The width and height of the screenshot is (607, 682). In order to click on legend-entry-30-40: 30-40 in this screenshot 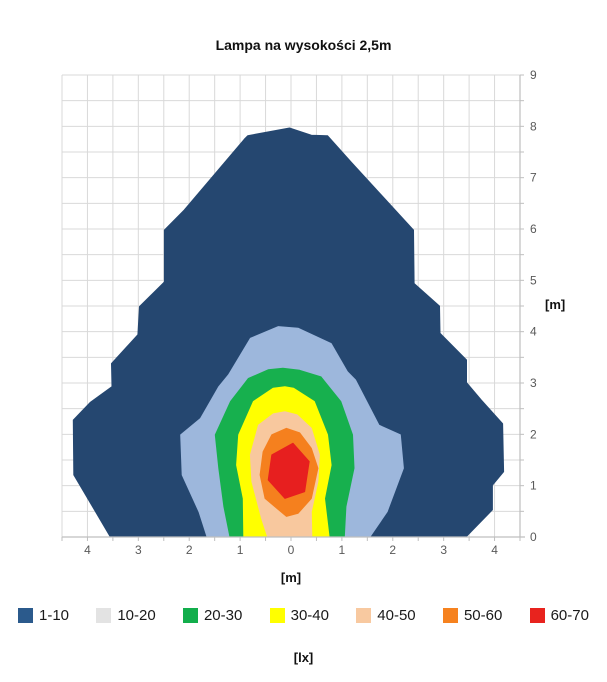, I will do `click(299, 615)`.